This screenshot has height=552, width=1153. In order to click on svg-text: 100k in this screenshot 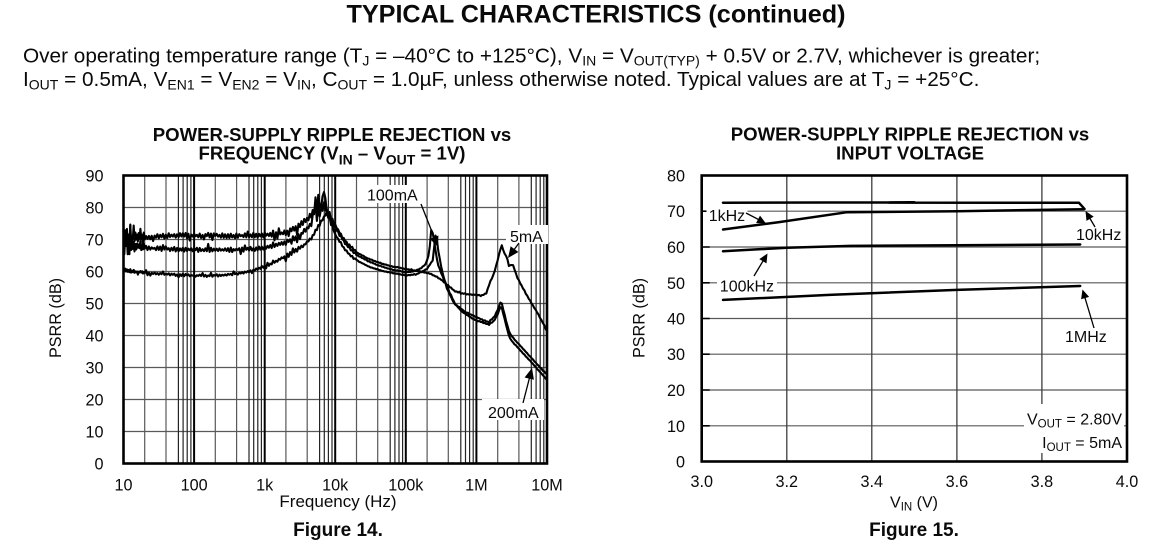, I will do `click(406, 485)`.